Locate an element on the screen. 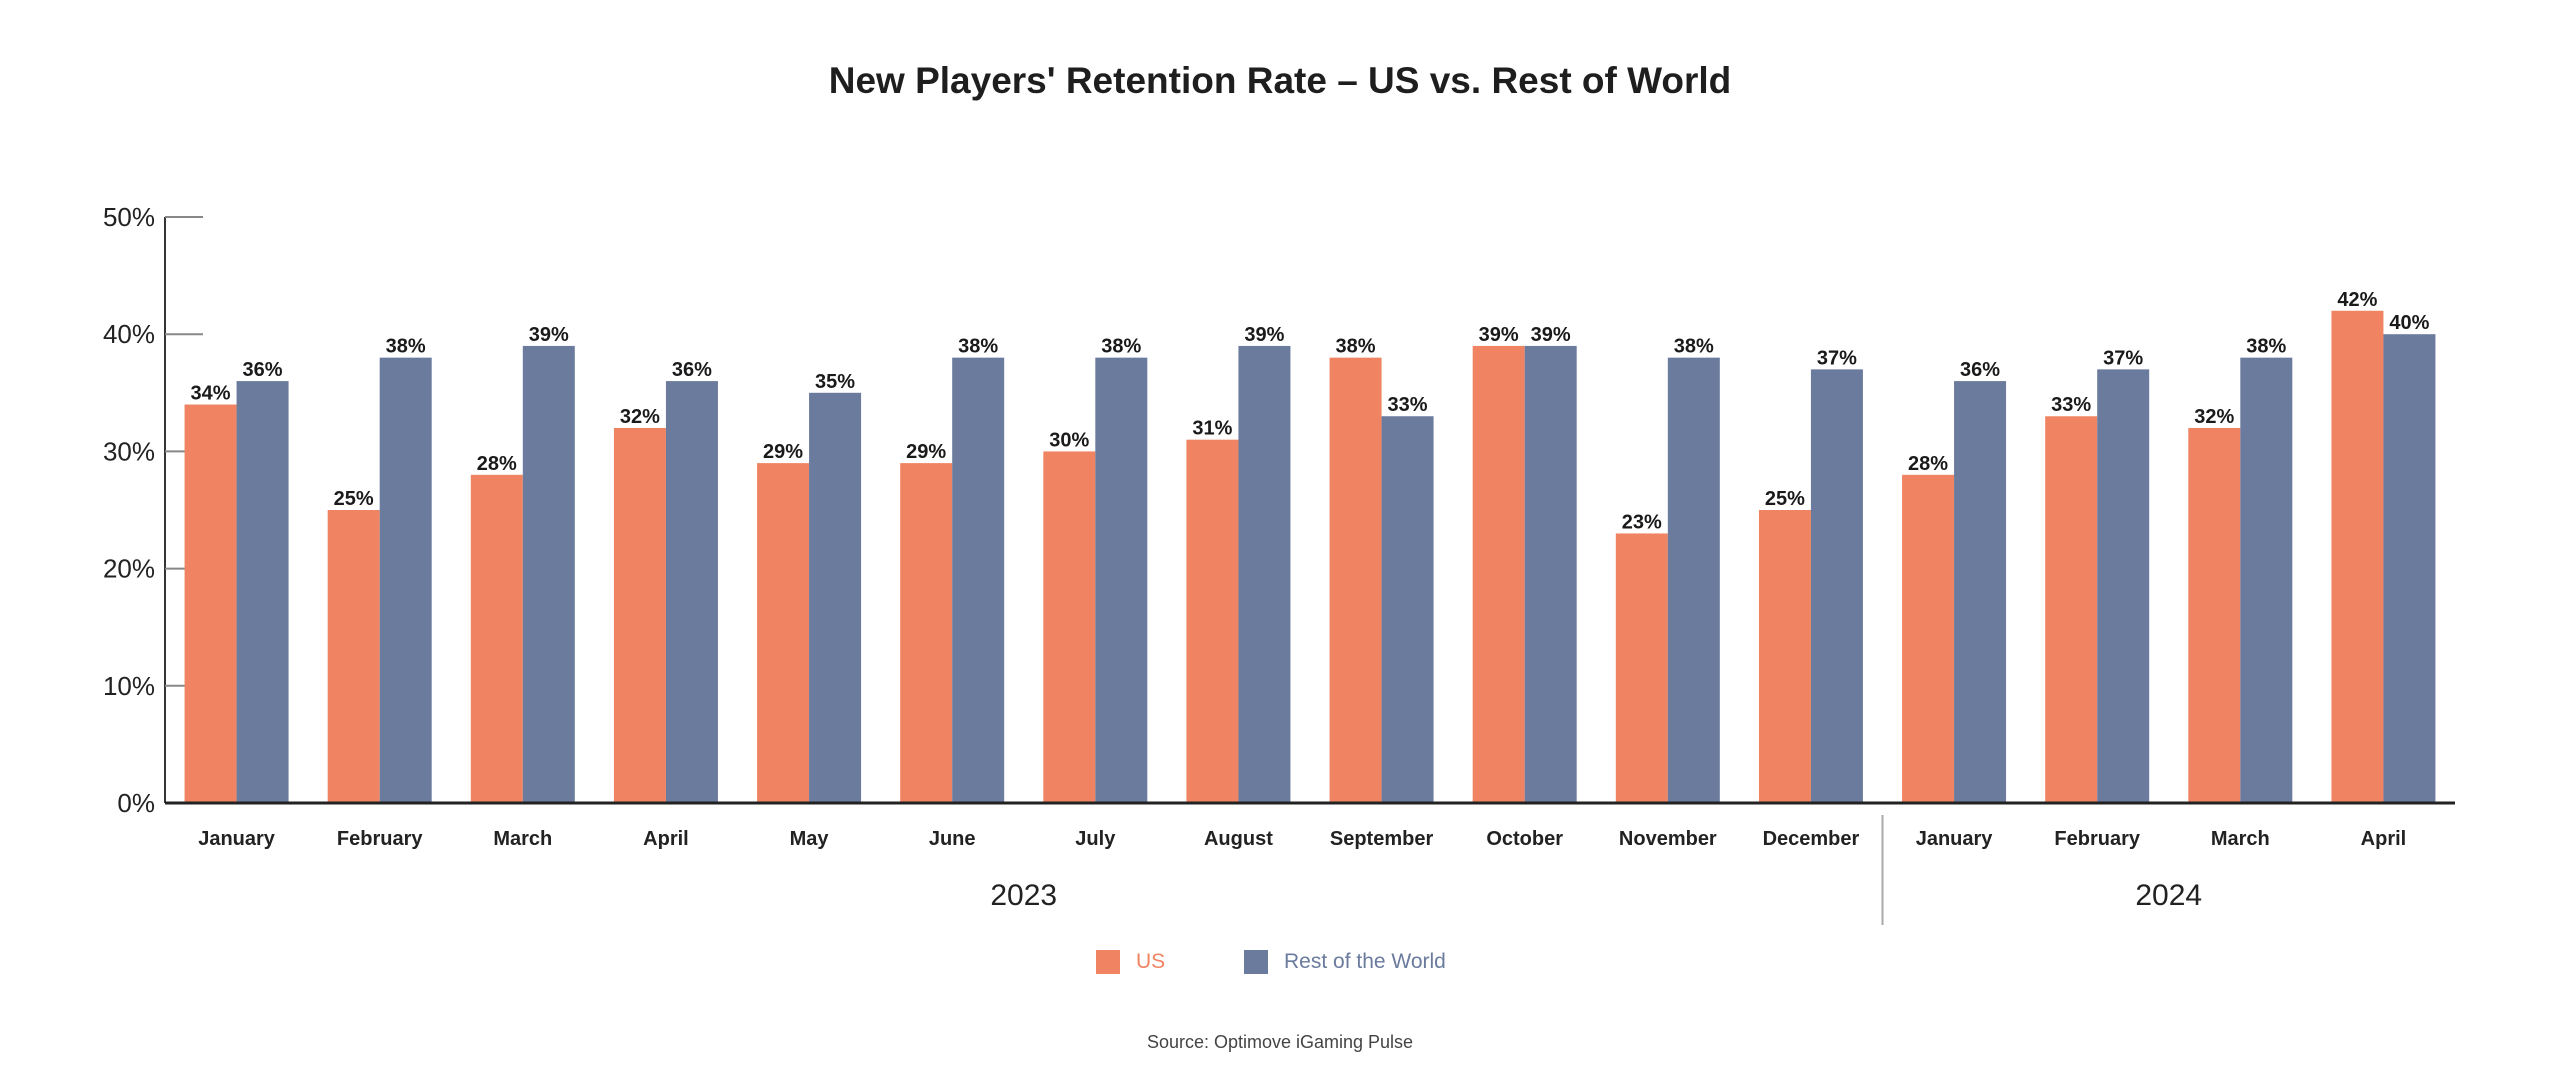 The image size is (2560, 1067). legend-item-us: US is located at coordinates (1130, 962).